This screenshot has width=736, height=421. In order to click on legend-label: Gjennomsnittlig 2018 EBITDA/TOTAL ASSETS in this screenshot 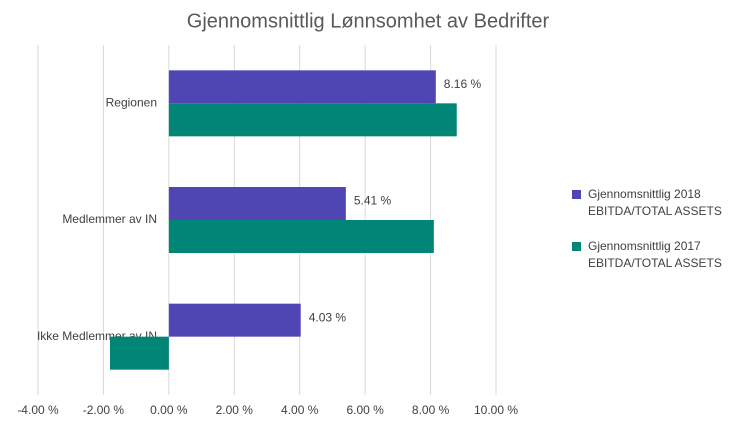, I will do `click(655, 202)`.